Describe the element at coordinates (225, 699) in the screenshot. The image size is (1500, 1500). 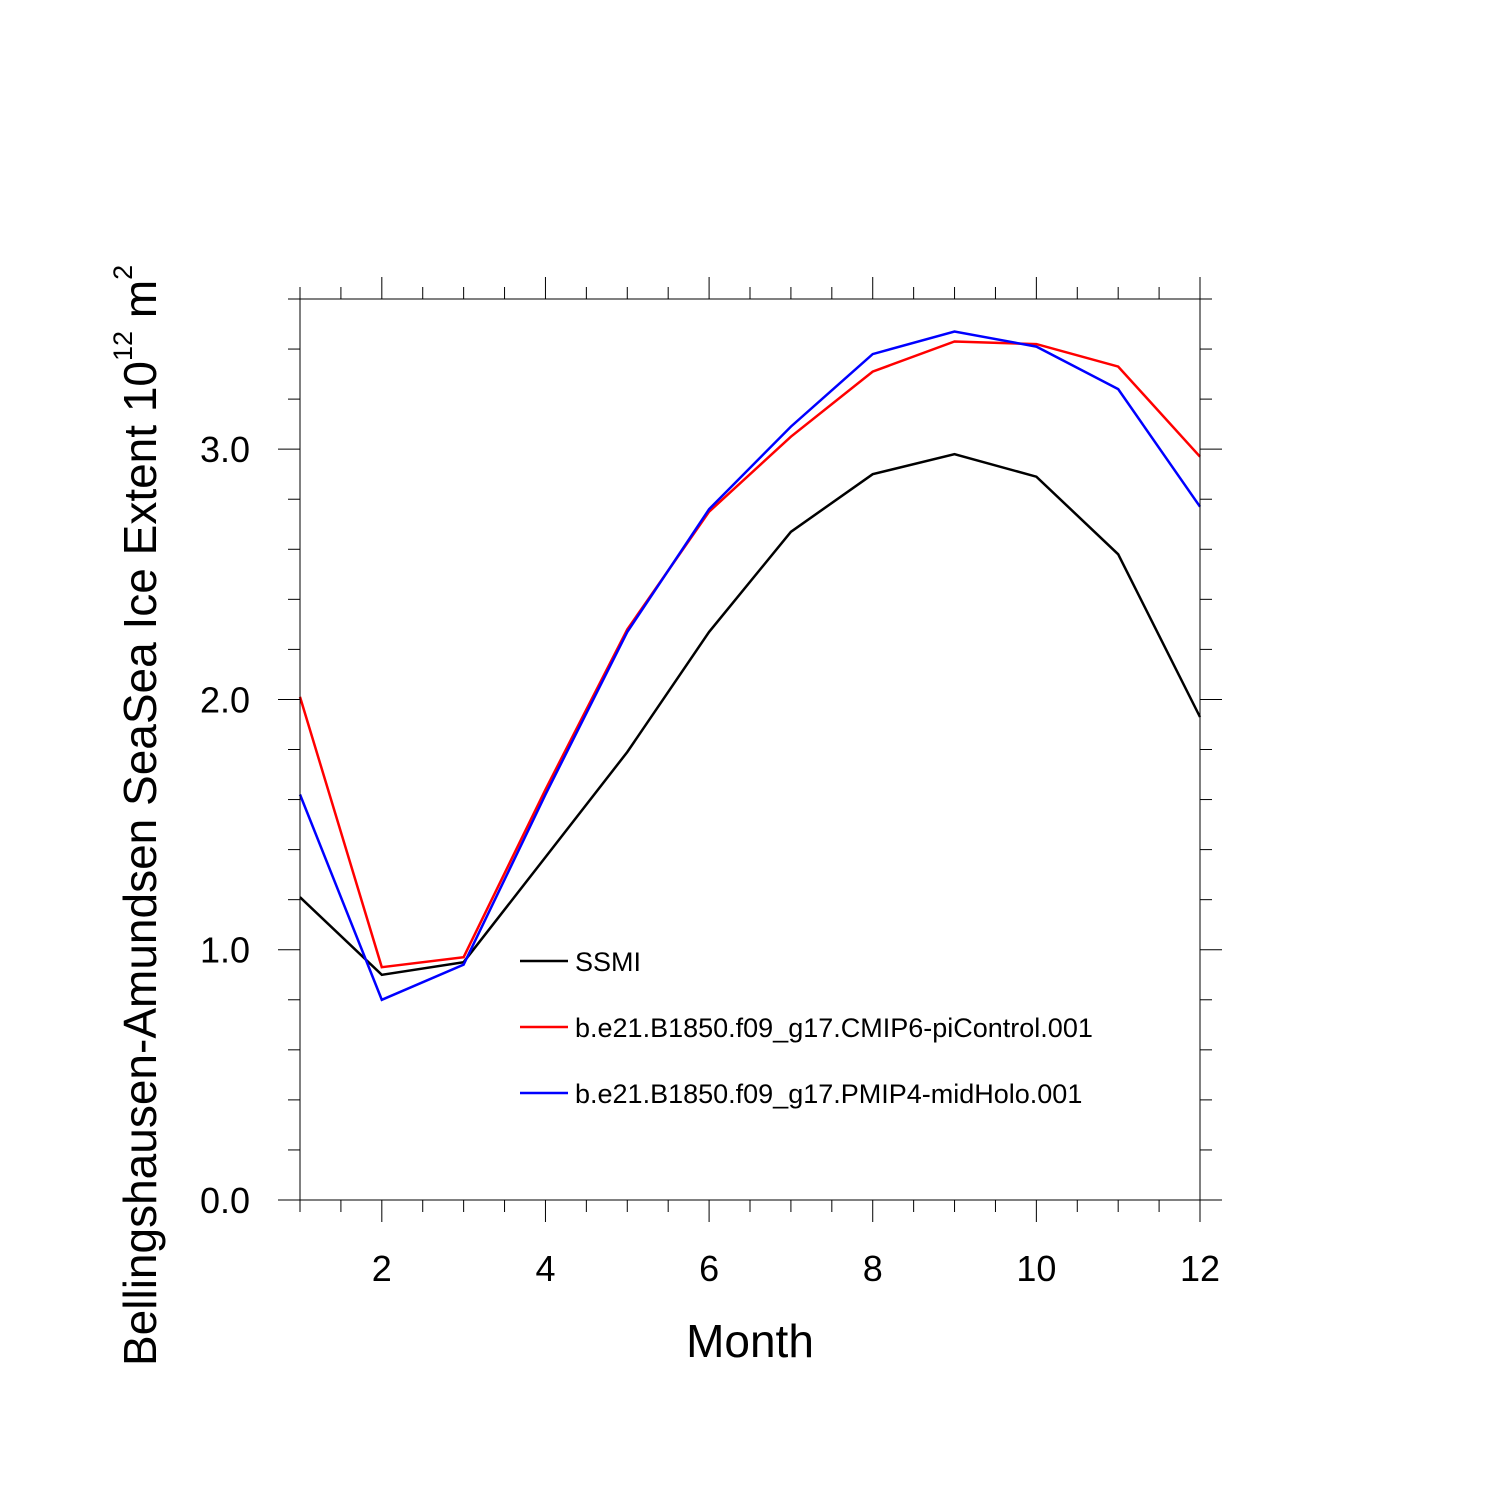
I see `y-tick-label: 2.0` at that location.